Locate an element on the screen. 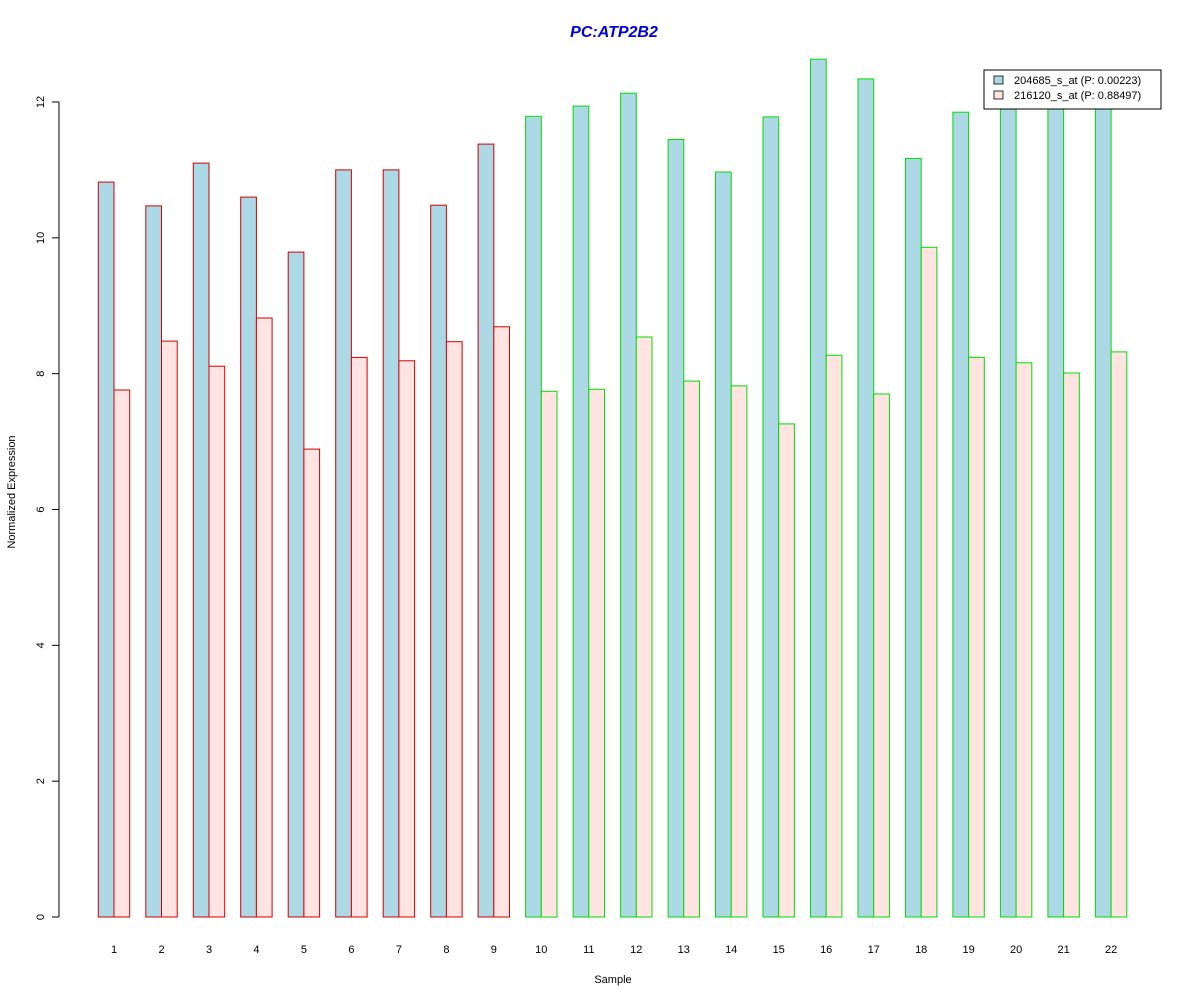  y-tick-label: 6 is located at coordinates (41, 509).